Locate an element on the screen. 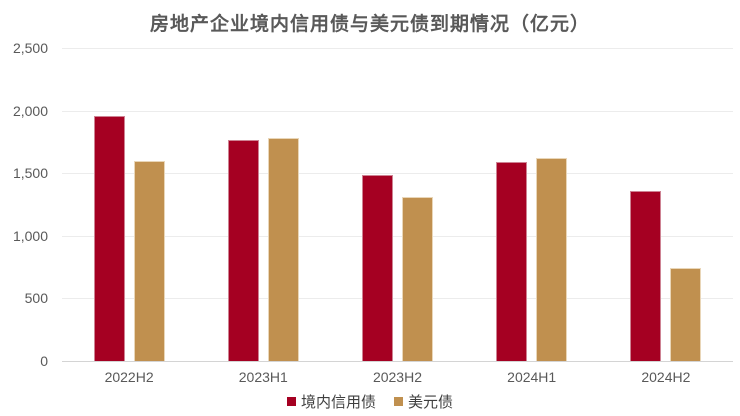  x-tick-label: 2024H2 is located at coordinates (666, 377).